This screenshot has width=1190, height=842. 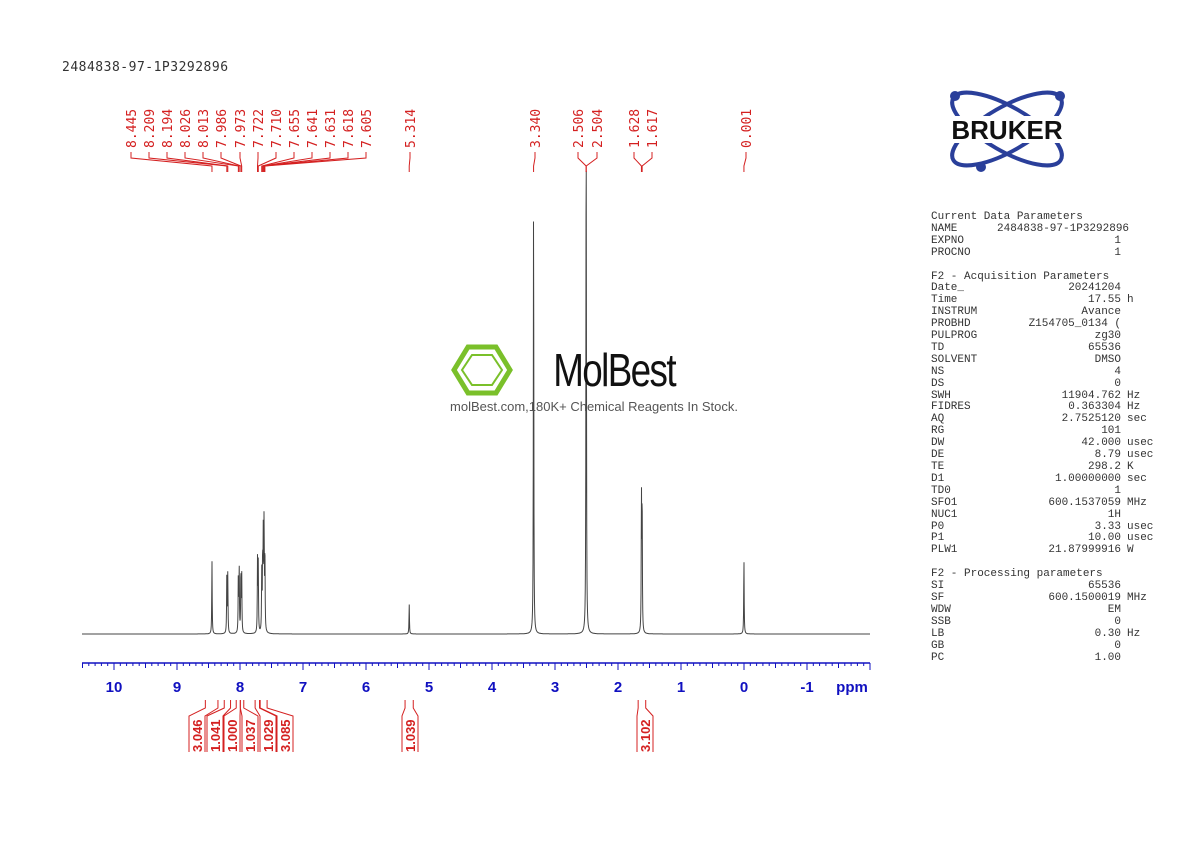 I want to click on param-unit: MHz, so click(x=1137, y=597).